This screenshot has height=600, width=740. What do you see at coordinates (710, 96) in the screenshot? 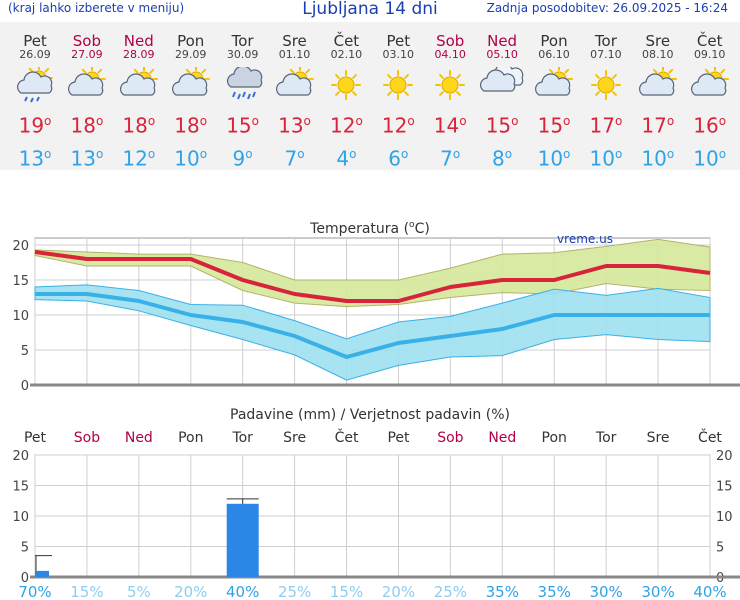
I see `forecast-day: Čet 09.10 16o 10o` at bounding box center [710, 96].